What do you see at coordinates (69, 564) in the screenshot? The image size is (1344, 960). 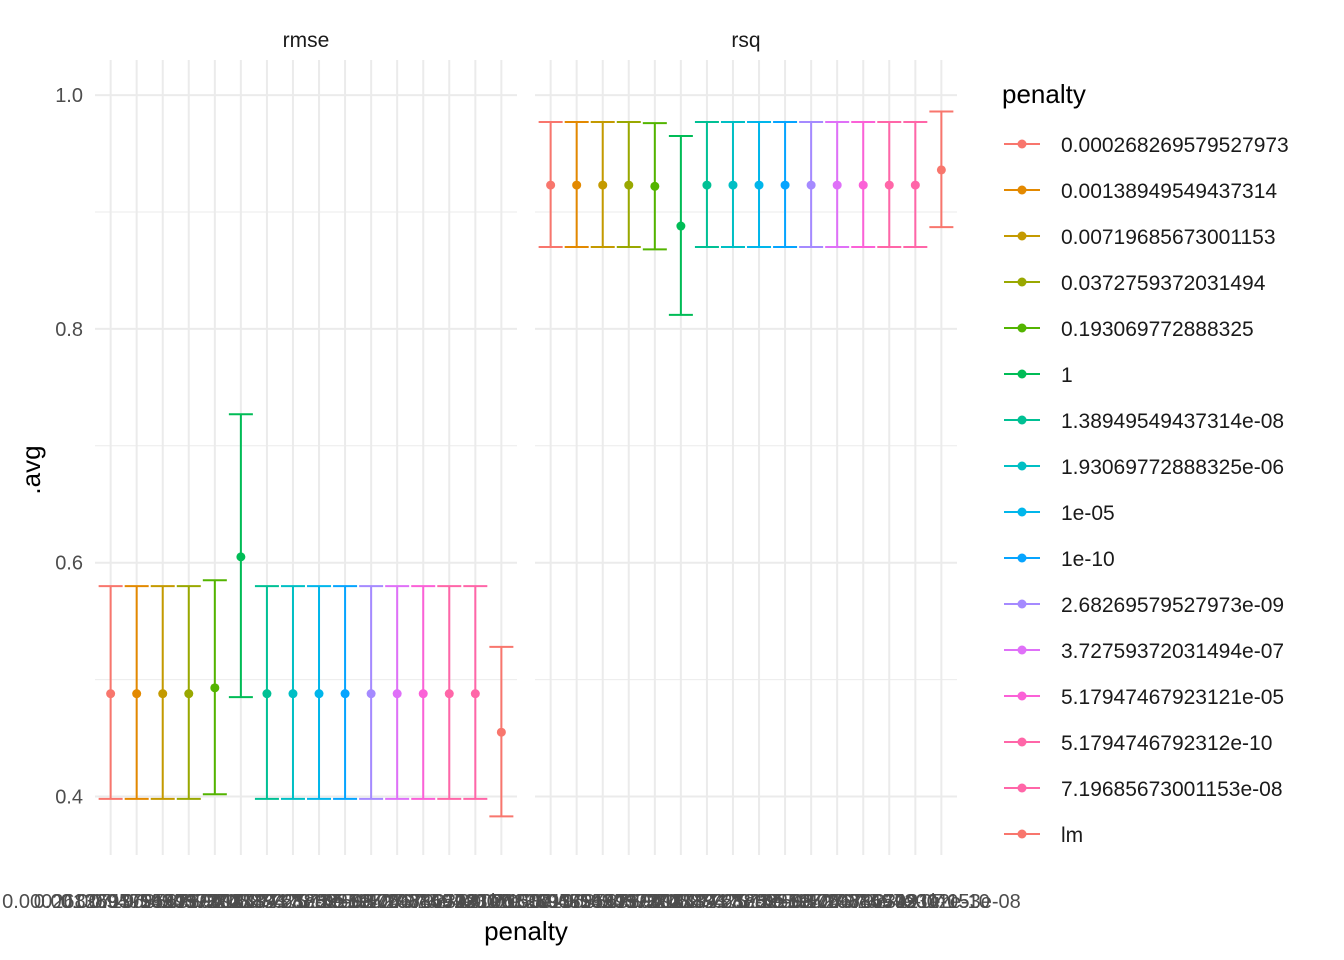 I see `y-tick-label: 0.6` at bounding box center [69, 564].